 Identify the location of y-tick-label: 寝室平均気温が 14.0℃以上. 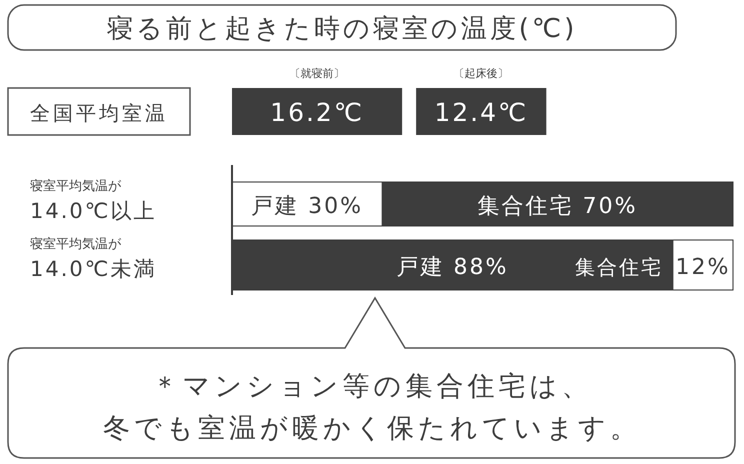
(93, 200).